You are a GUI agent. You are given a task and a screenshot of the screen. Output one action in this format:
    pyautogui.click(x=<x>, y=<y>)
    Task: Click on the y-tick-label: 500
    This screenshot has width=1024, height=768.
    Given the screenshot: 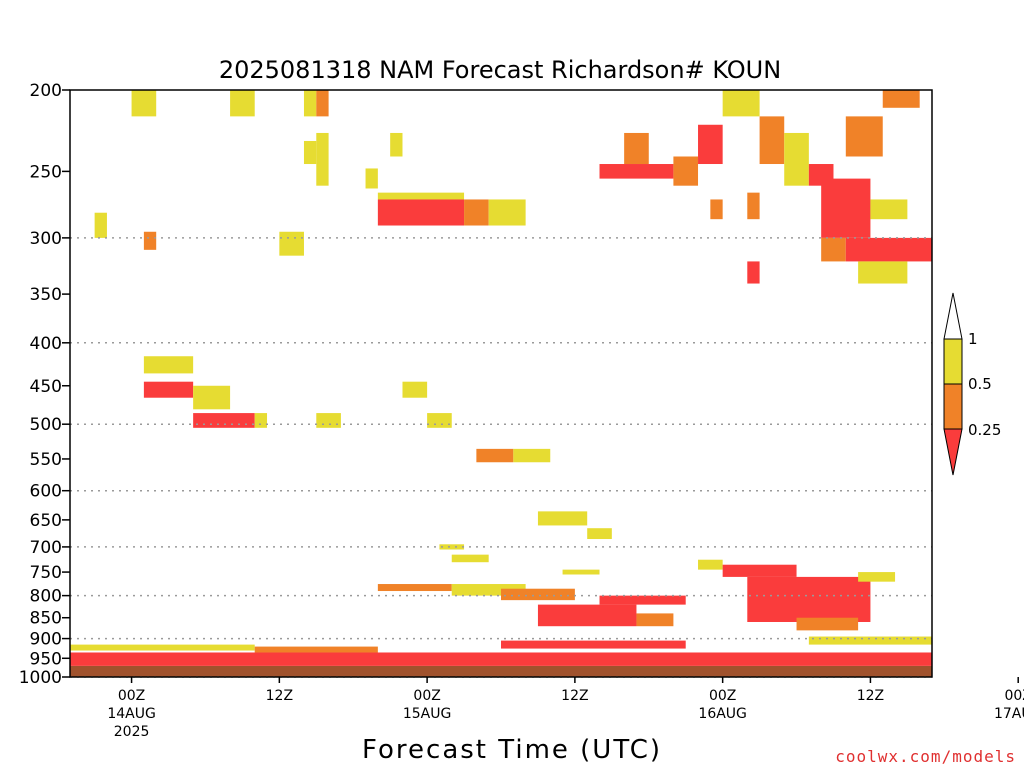 What is the action you would take?
    pyautogui.click(x=46, y=425)
    